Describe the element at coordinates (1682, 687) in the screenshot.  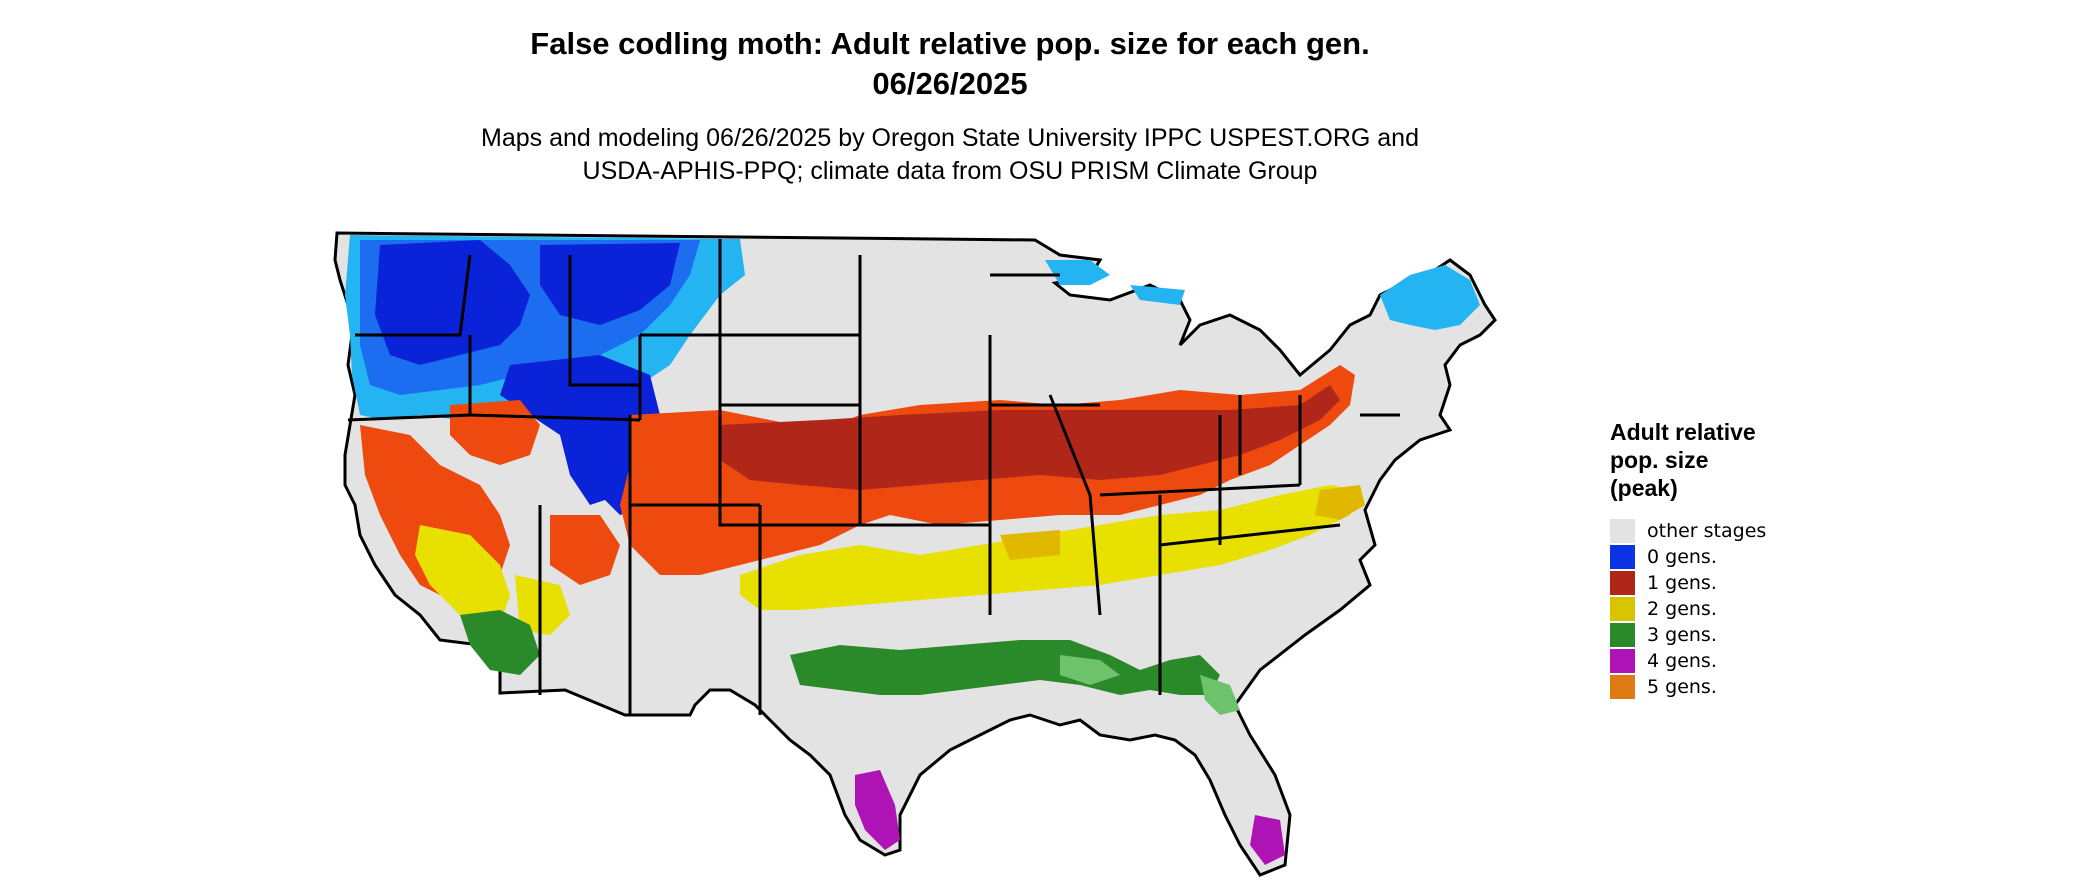
I see `legend-label: 5 gens.` at that location.